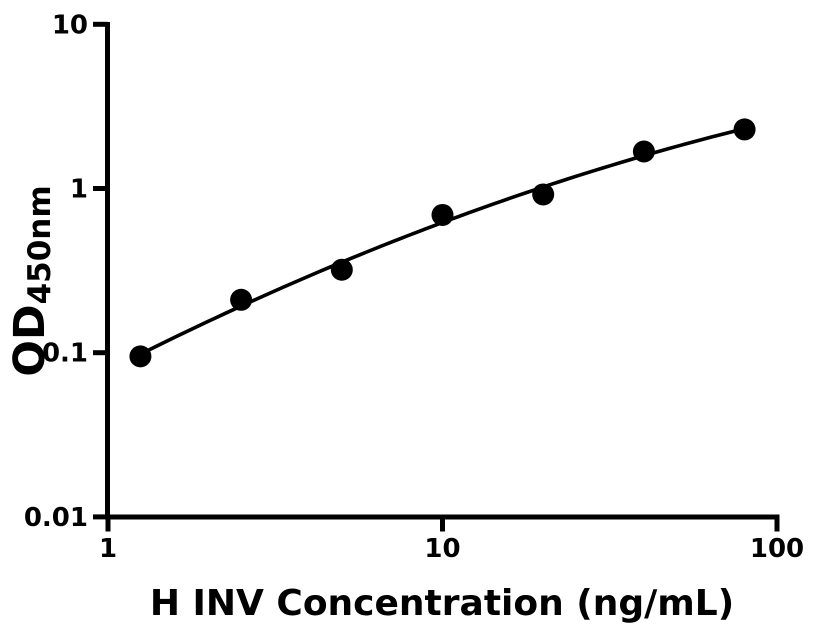 The image size is (816, 640). What do you see at coordinates (40, 244) in the screenshot?
I see `y-axis-title-subscript: 450nm` at bounding box center [40, 244].